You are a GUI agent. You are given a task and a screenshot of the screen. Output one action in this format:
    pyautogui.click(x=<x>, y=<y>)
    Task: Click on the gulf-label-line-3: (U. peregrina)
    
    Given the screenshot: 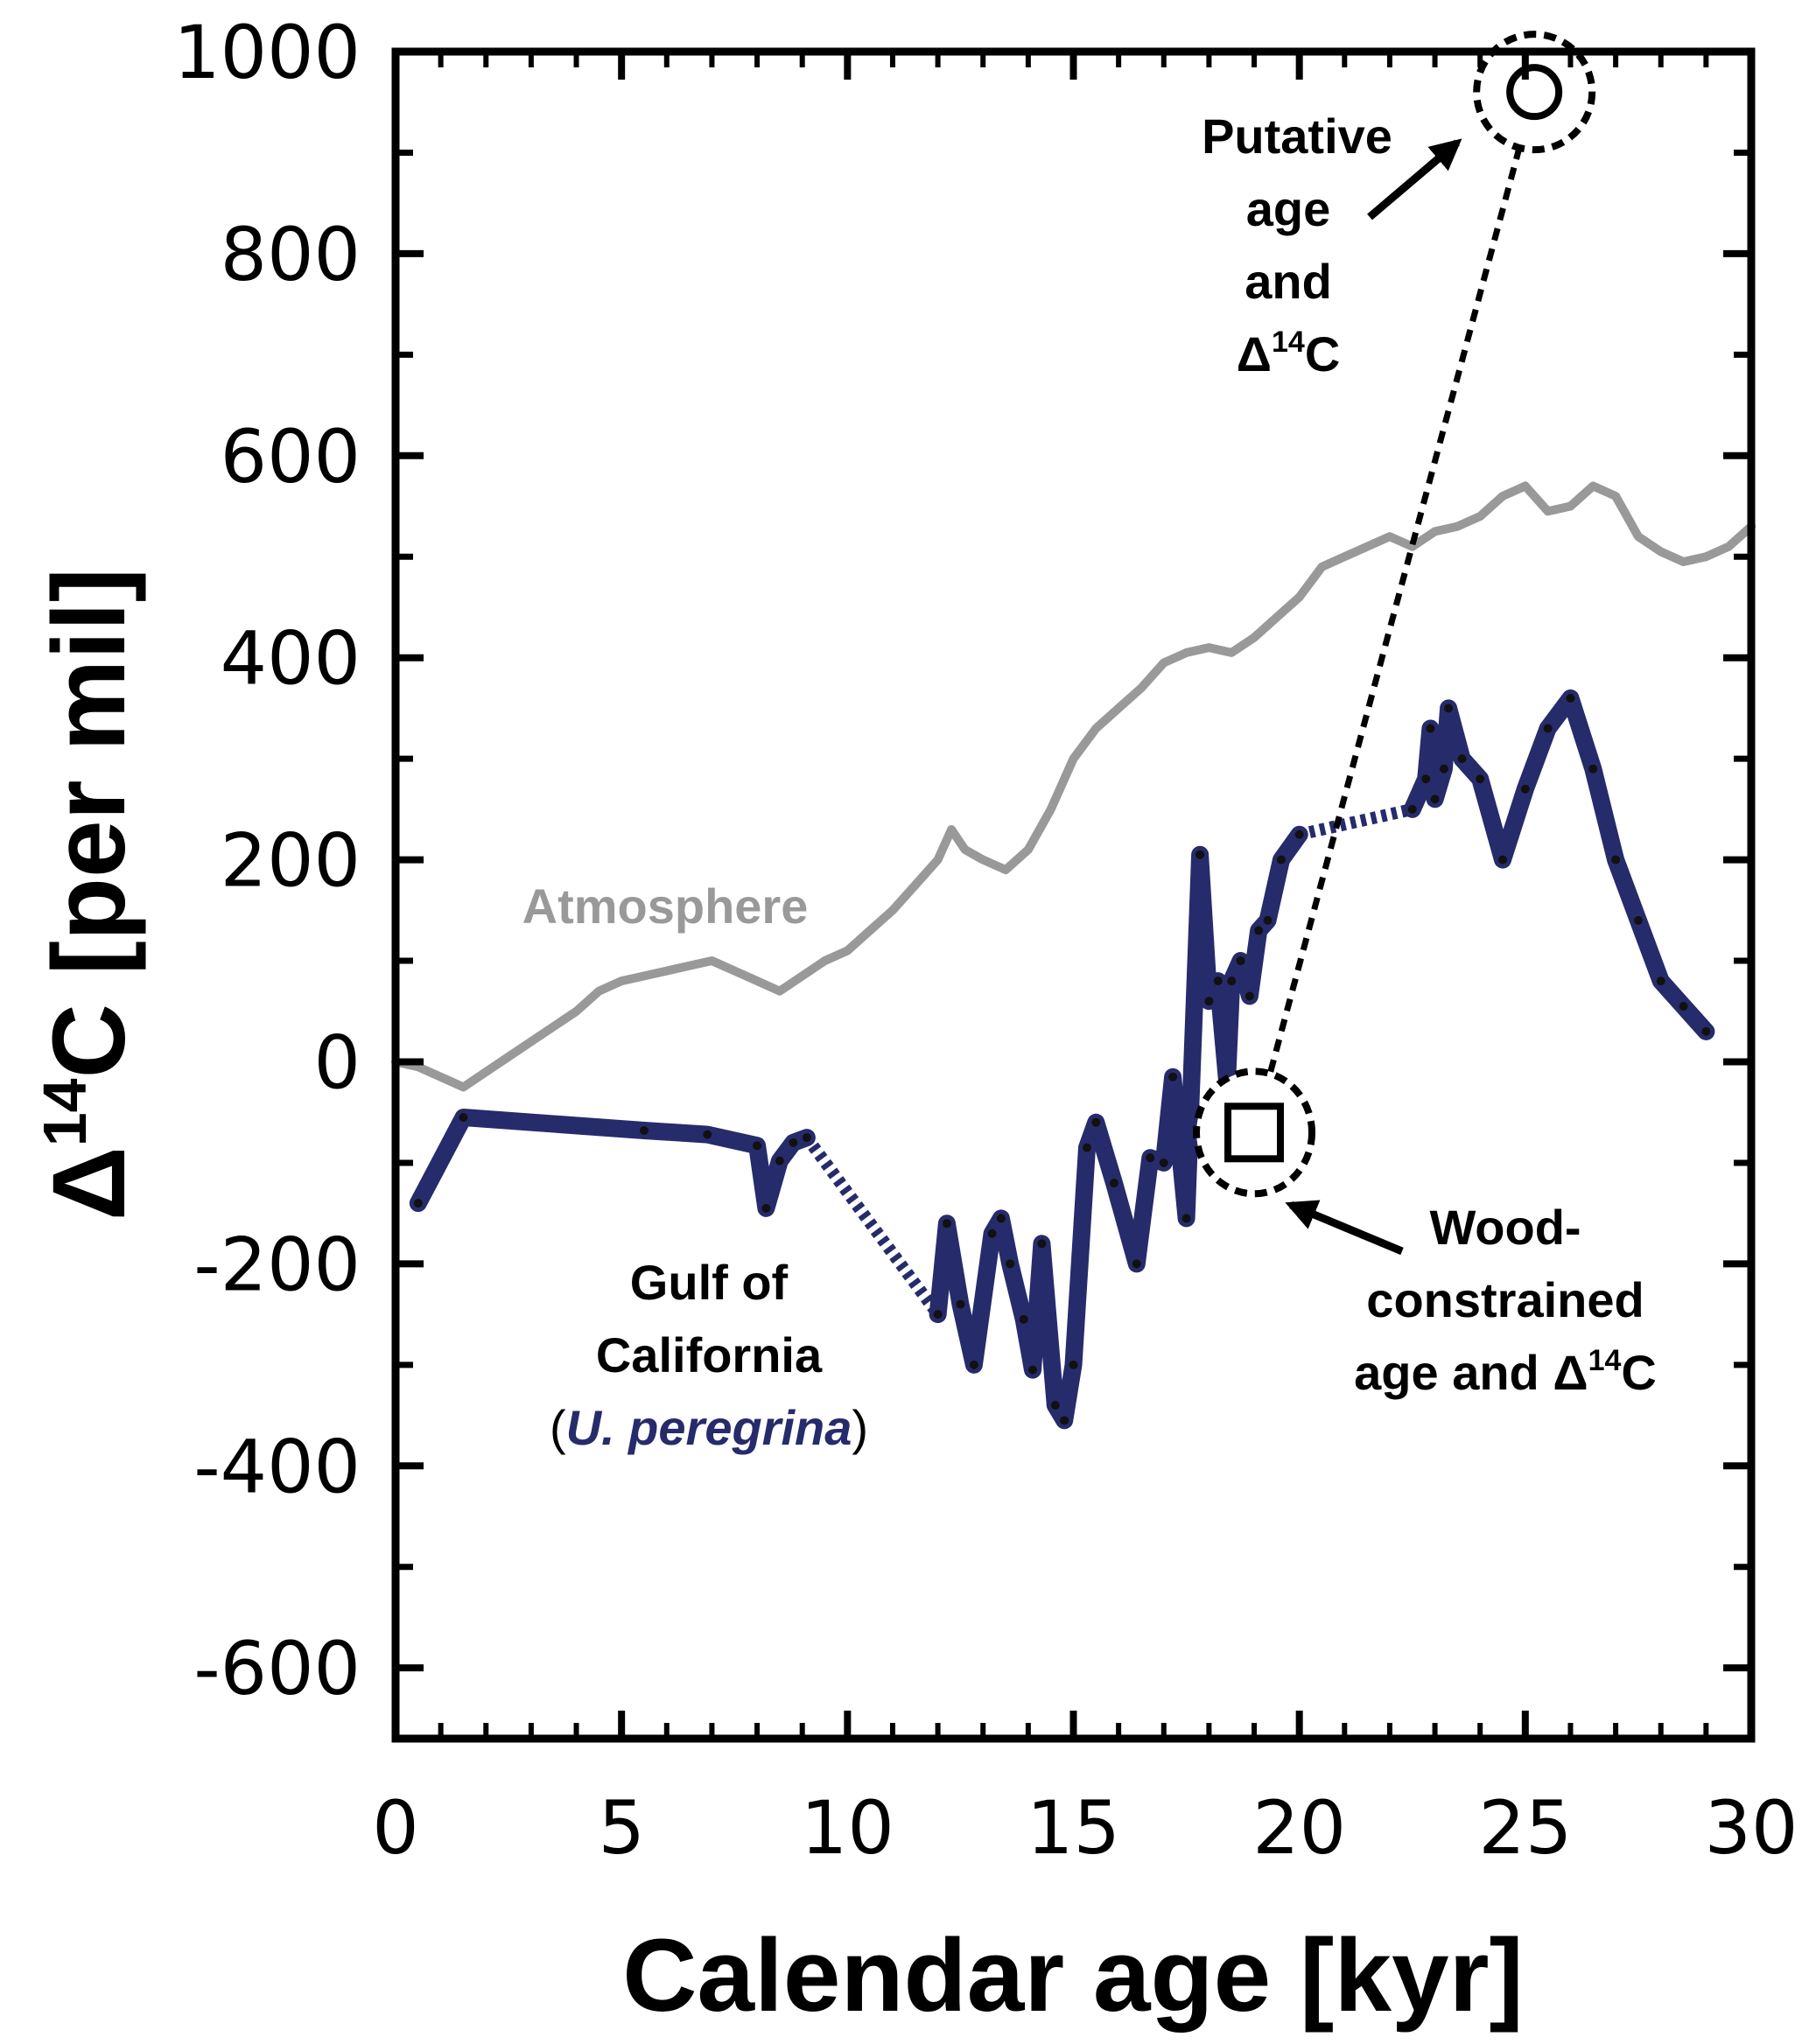 What is the action you would take?
    pyautogui.click(x=709, y=1427)
    